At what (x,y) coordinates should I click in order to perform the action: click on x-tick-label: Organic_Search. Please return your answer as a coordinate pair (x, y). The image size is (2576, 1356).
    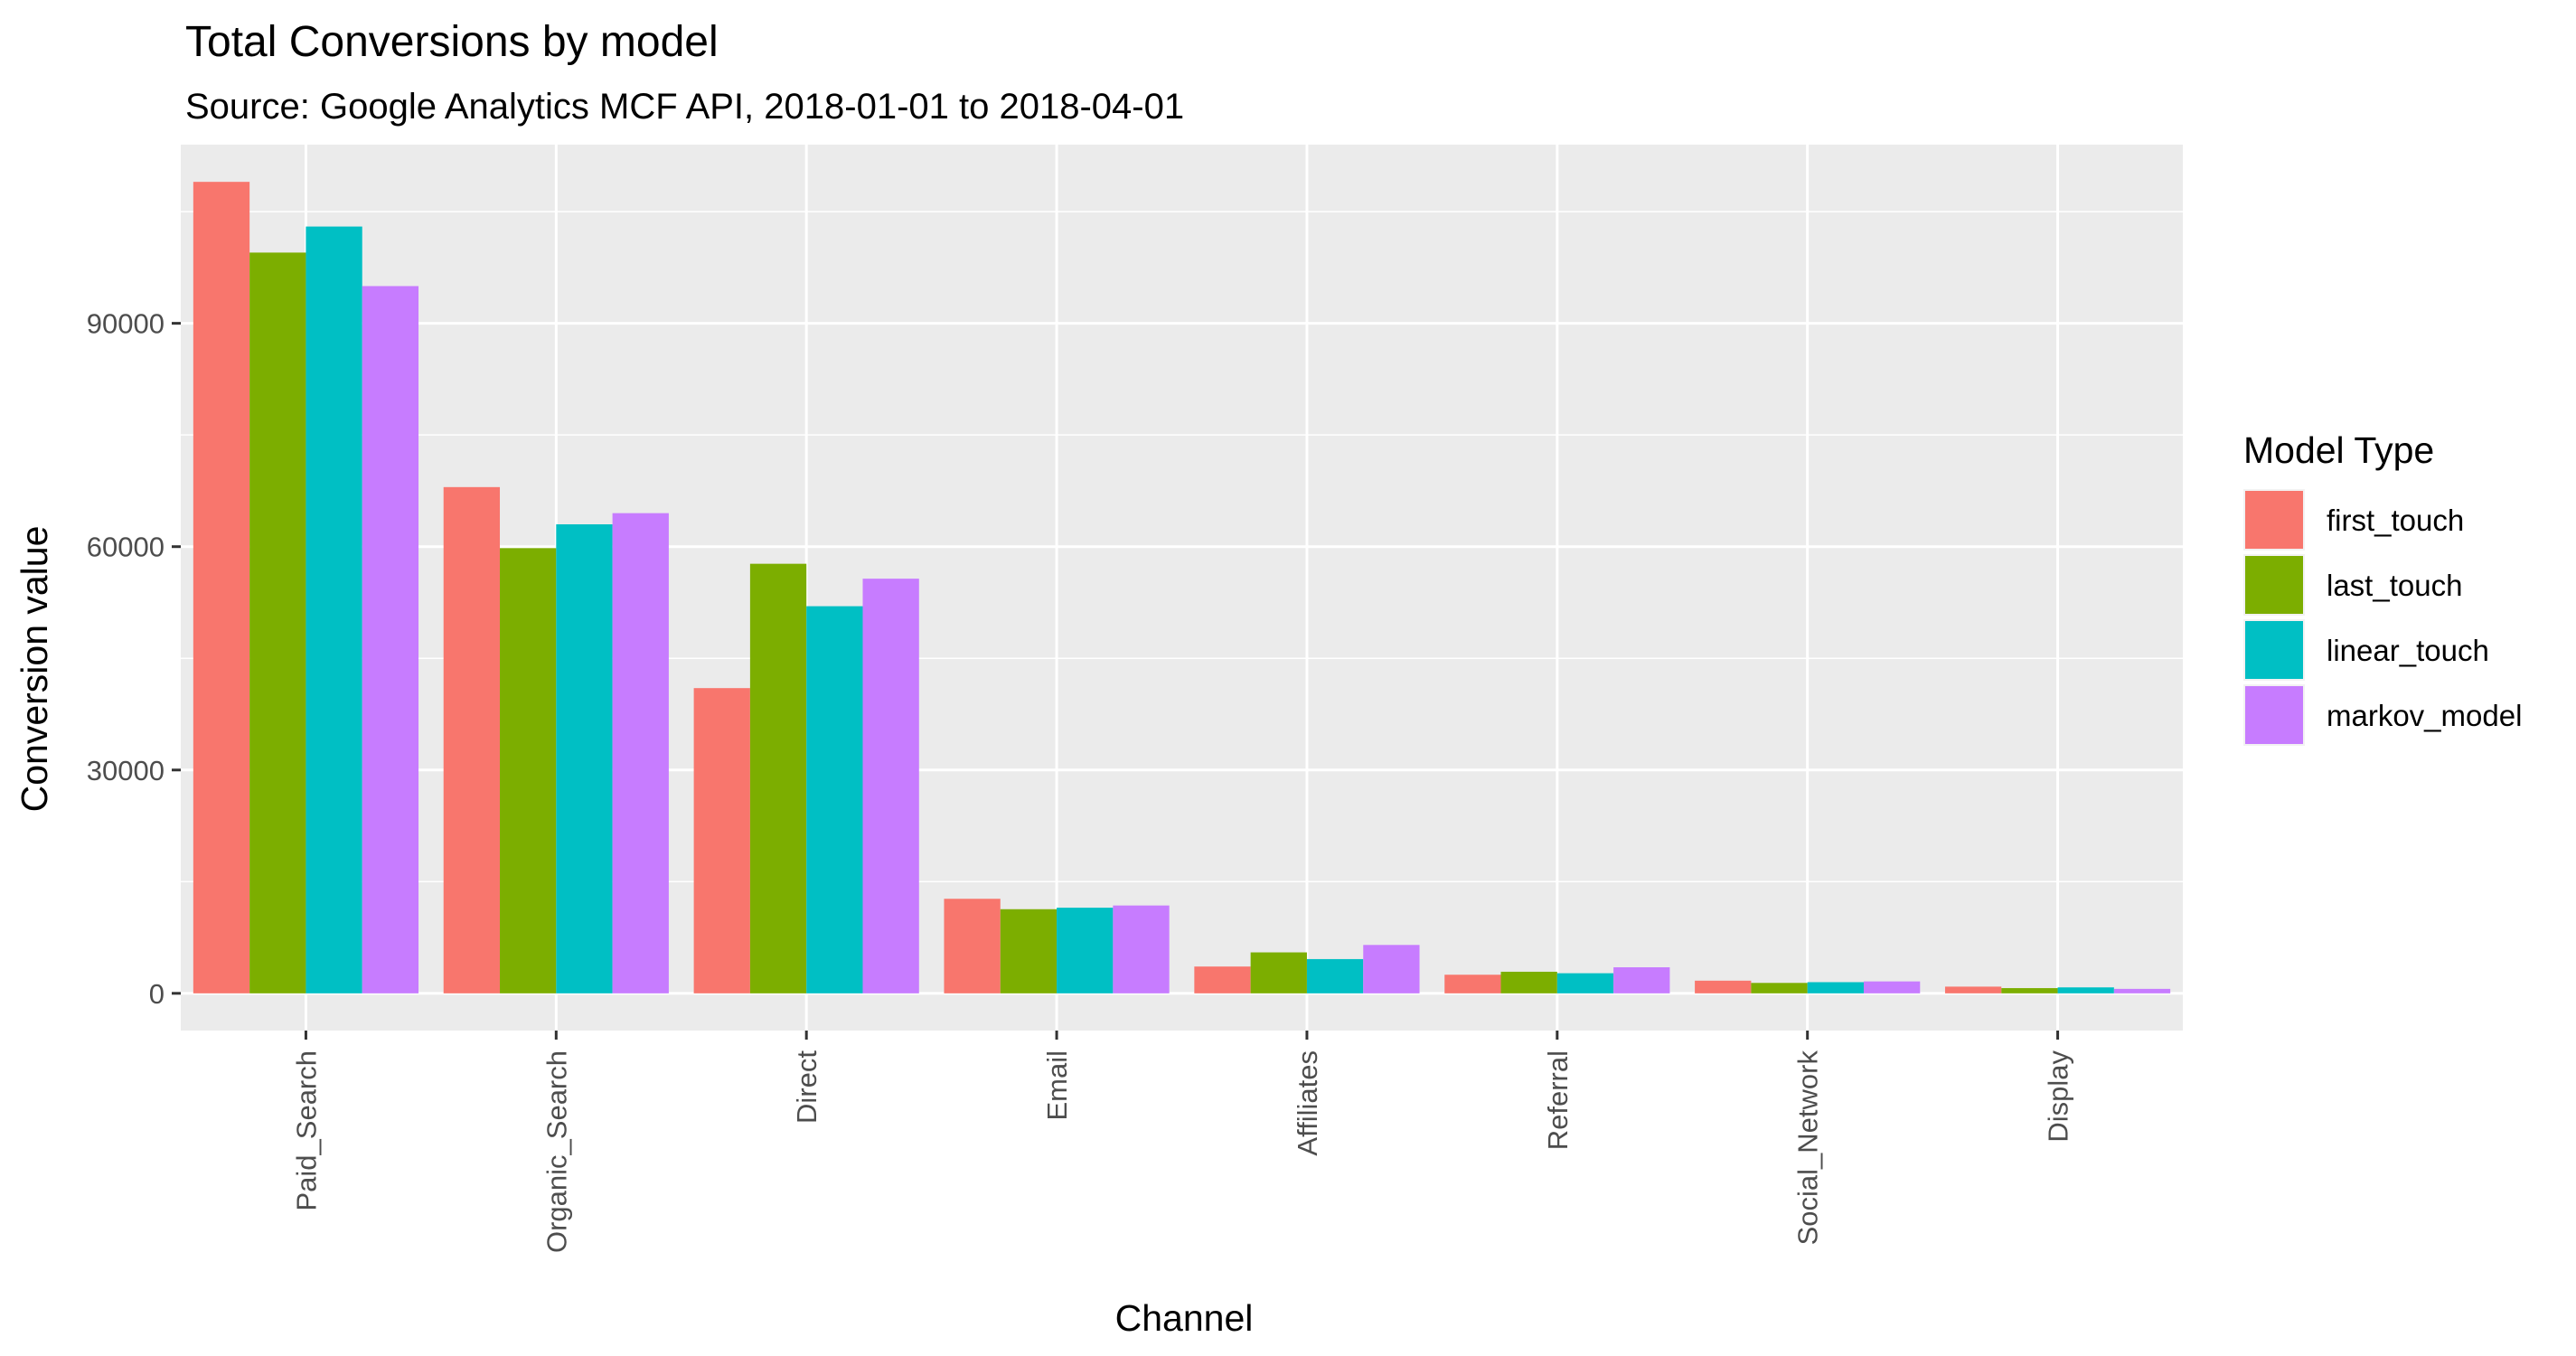
    Looking at the image, I should click on (556, 1151).